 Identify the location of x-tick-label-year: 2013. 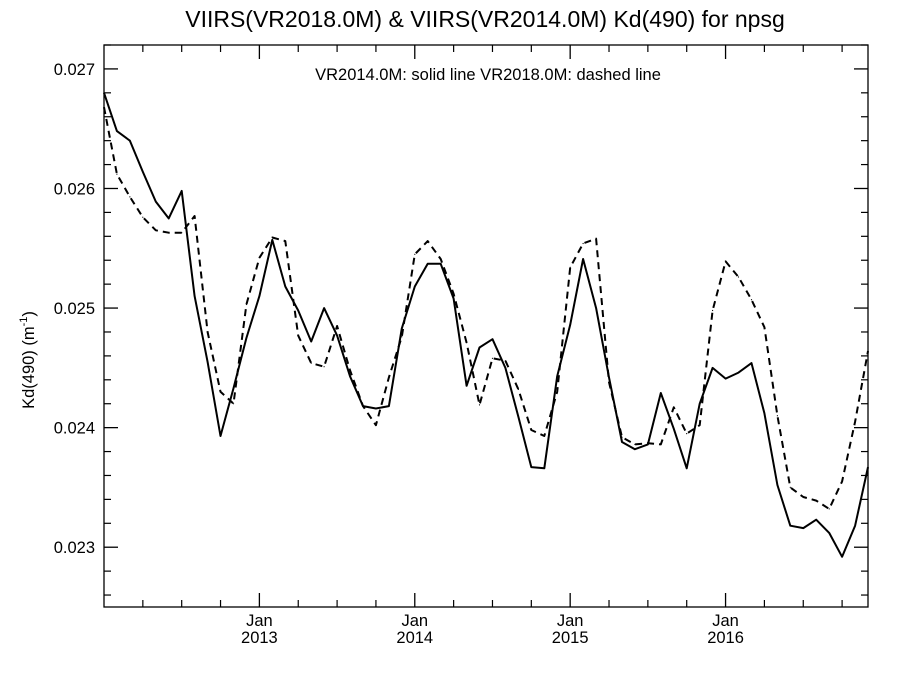
(259, 638).